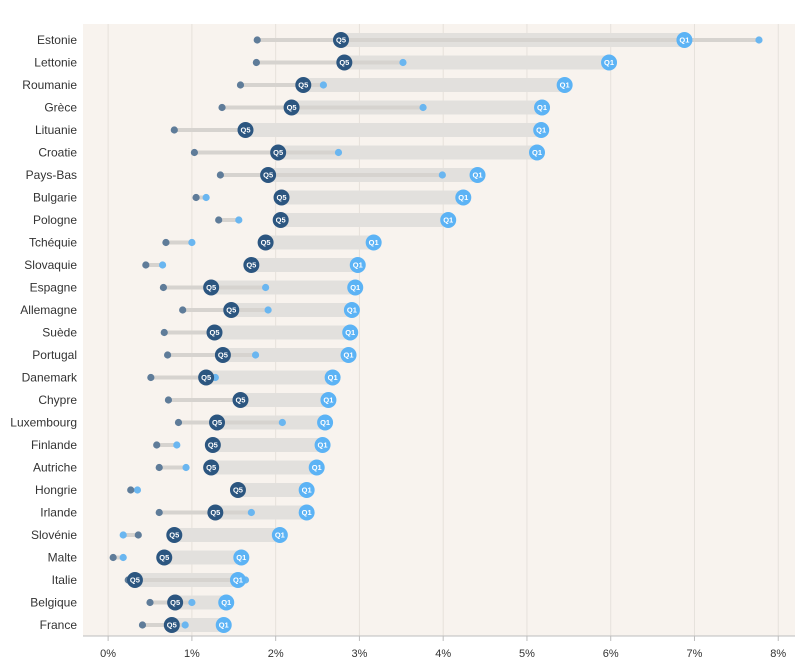  What do you see at coordinates (65, 580) in the screenshot?
I see `country-label: Italie` at bounding box center [65, 580].